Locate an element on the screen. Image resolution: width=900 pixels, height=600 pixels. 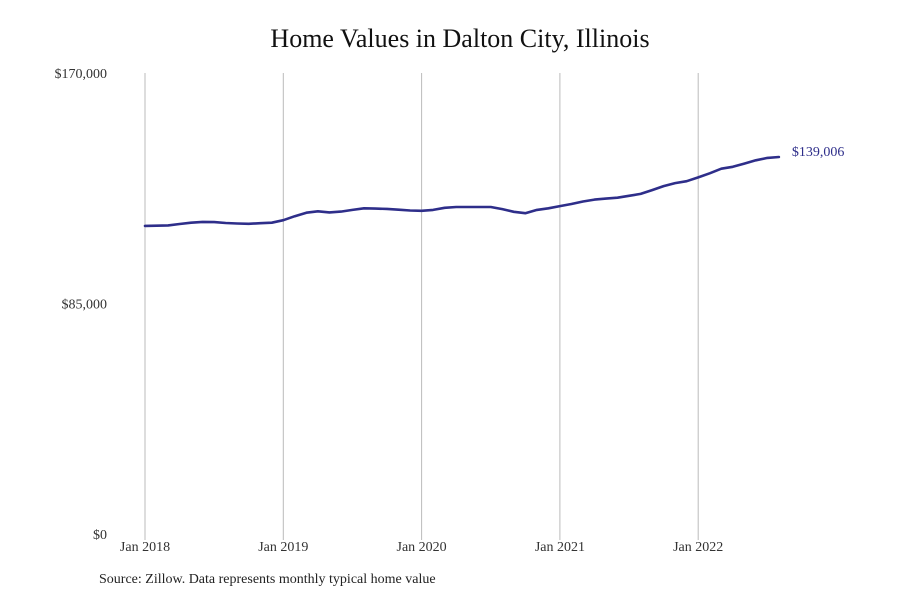
y-tick-label: $170,000 is located at coordinates (81, 74).